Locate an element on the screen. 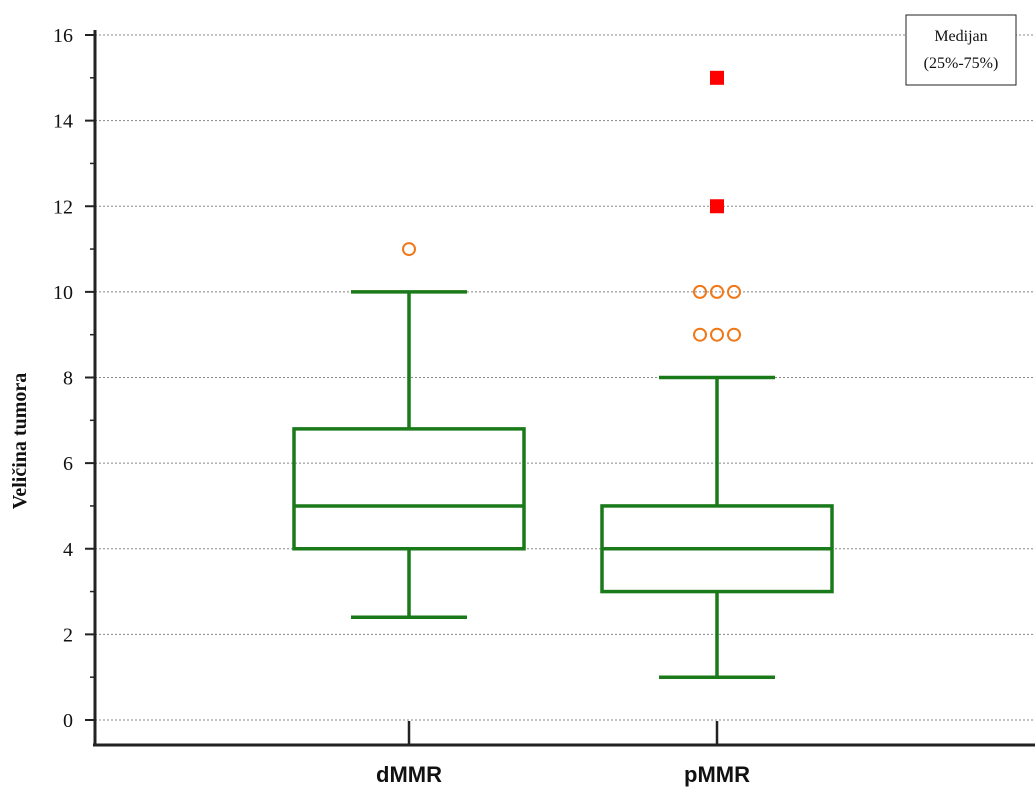 This screenshot has height=787, width=1035. legend: Medijan (25%-75%) is located at coordinates (961, 50).